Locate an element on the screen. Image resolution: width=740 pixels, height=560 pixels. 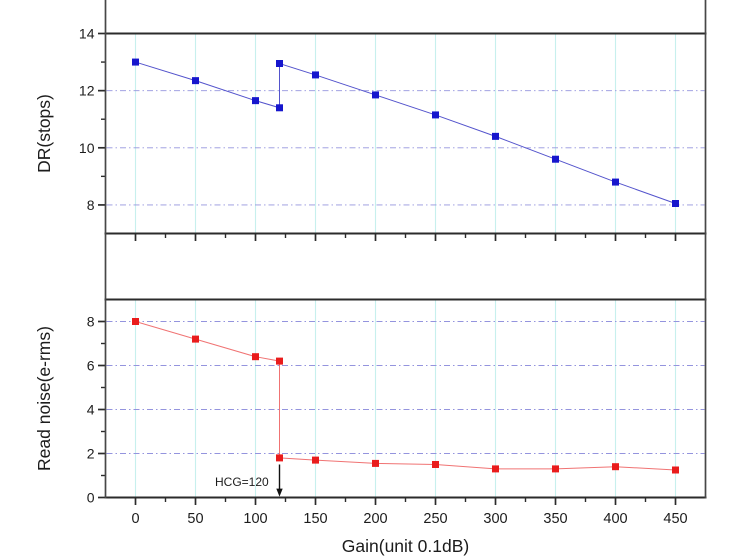
y-axis-title-read-noise: Read noise(e-rms) is located at coordinates (44, 398).